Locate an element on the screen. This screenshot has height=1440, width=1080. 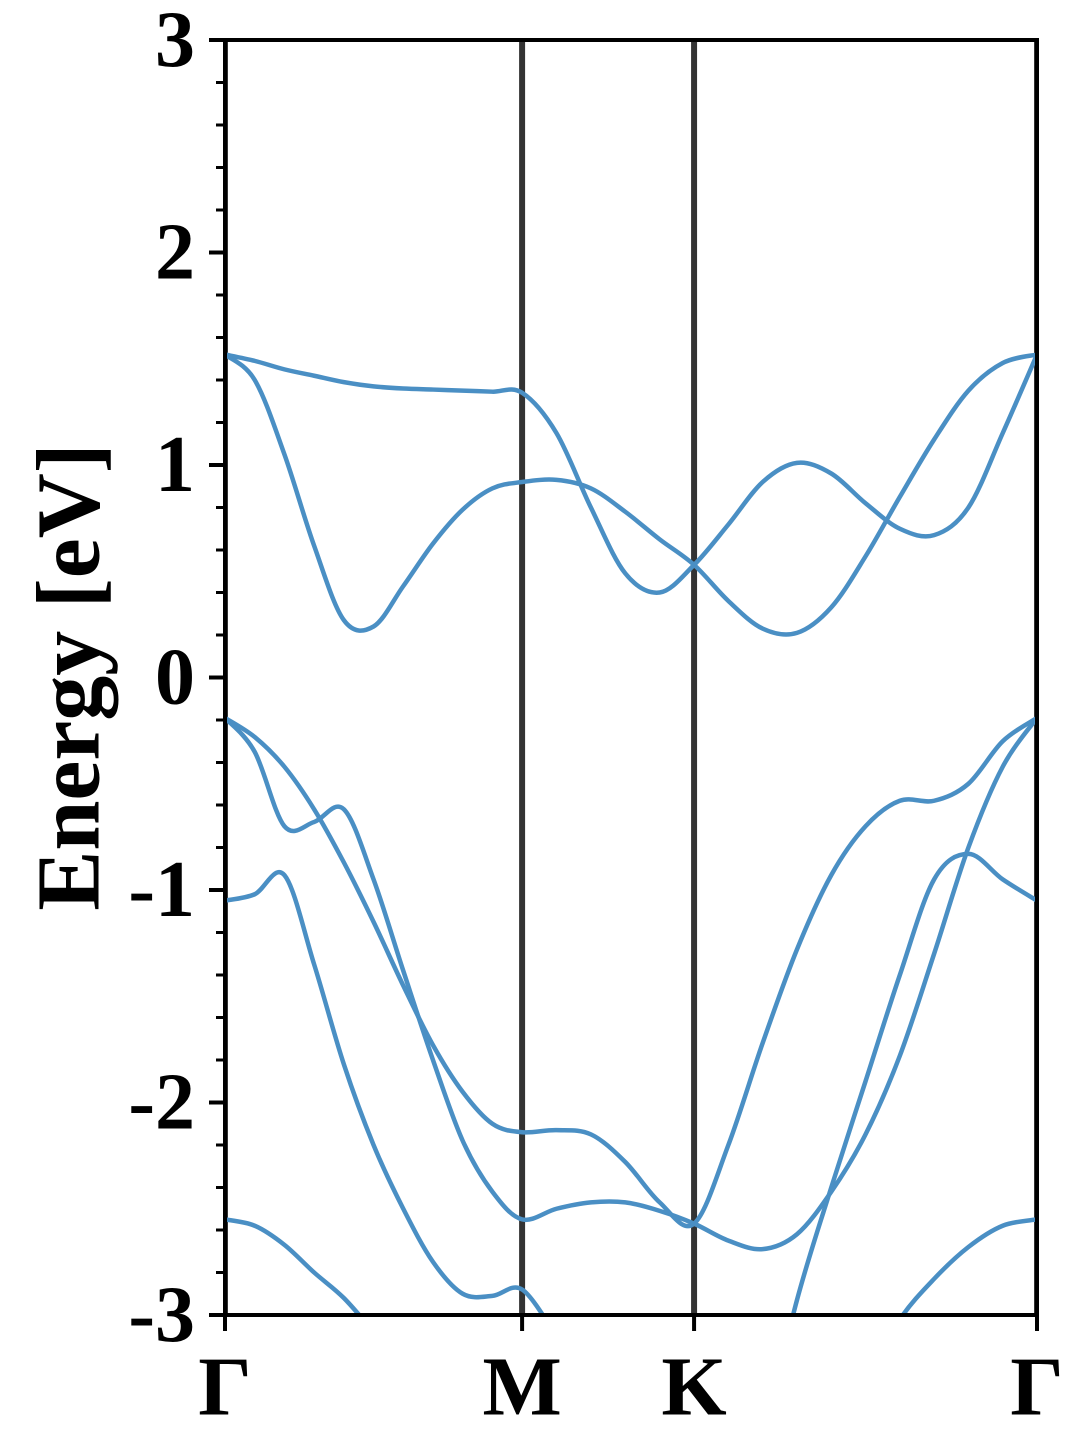
y-tick-label: -3 is located at coordinates (161, 1315).